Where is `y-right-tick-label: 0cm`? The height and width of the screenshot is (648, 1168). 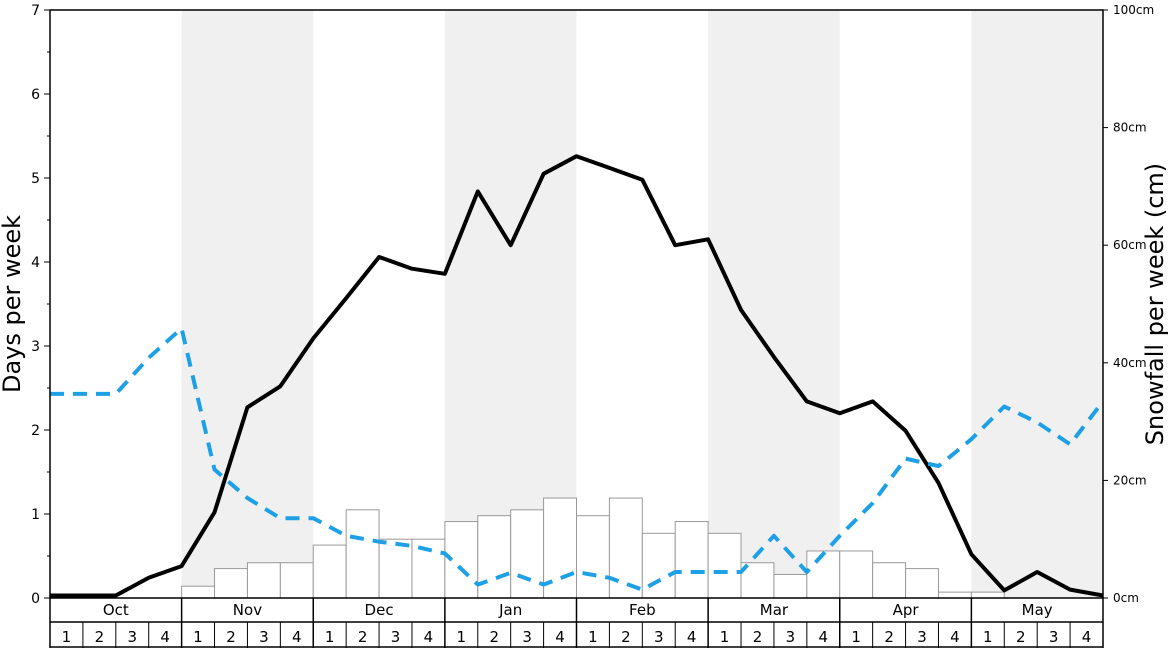 y-right-tick-label: 0cm is located at coordinates (1126, 598).